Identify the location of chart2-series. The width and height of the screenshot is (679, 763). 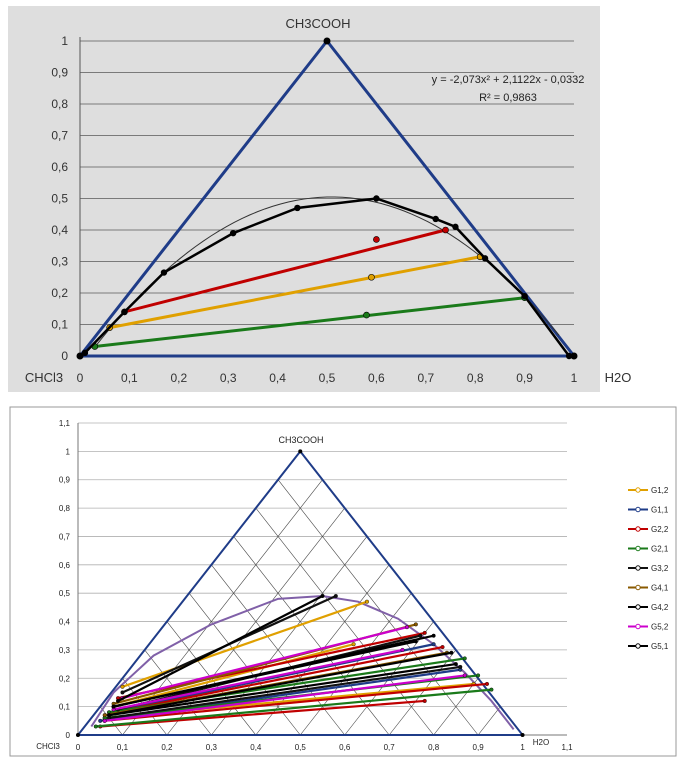
(302, 662).